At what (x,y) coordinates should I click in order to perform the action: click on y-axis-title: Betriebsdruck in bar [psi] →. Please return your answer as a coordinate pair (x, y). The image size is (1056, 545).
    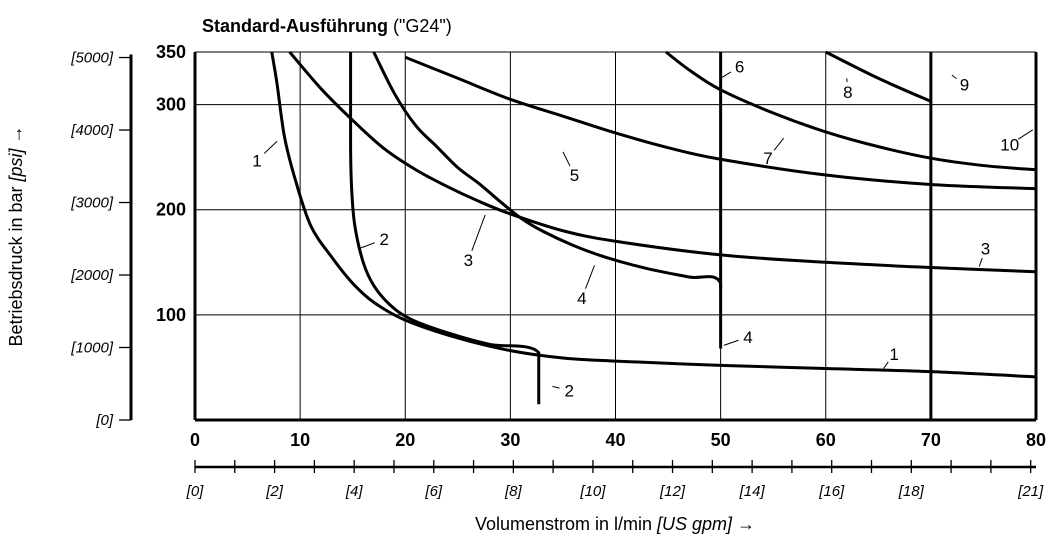
    Looking at the image, I should click on (16, 235).